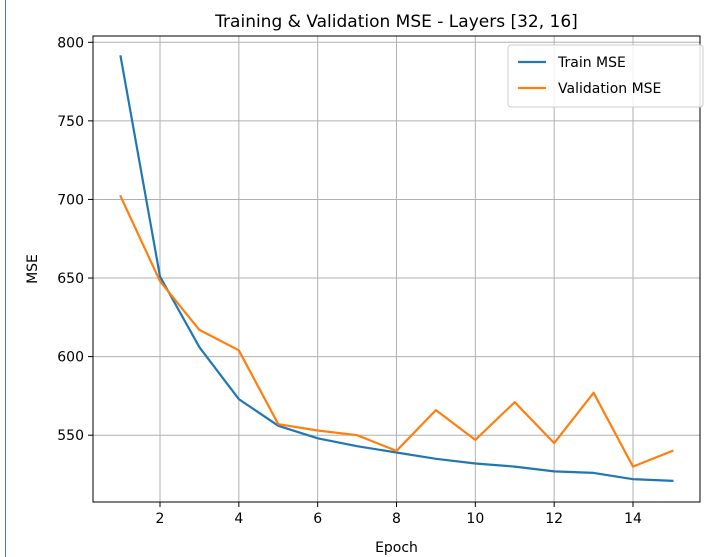 The height and width of the screenshot is (557, 715). Describe the element at coordinates (609, 89) in the screenshot. I see `legend-entry: Validation MSE` at that location.